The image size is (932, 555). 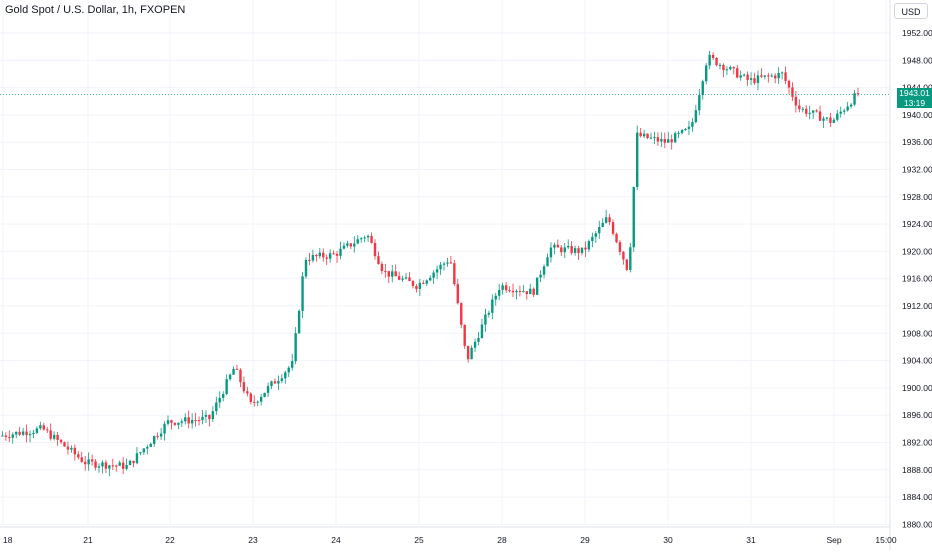 I want to click on y-tick-label: 1916.00, so click(x=917, y=279).